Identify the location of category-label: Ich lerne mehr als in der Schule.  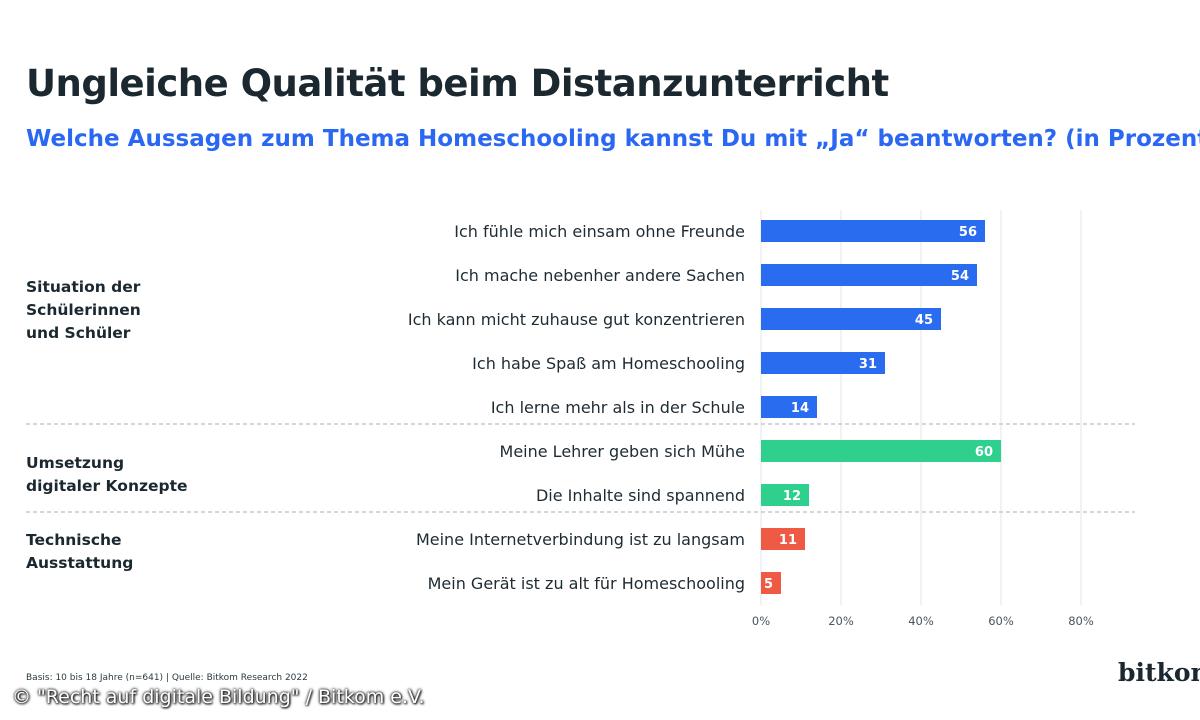
(618, 407).